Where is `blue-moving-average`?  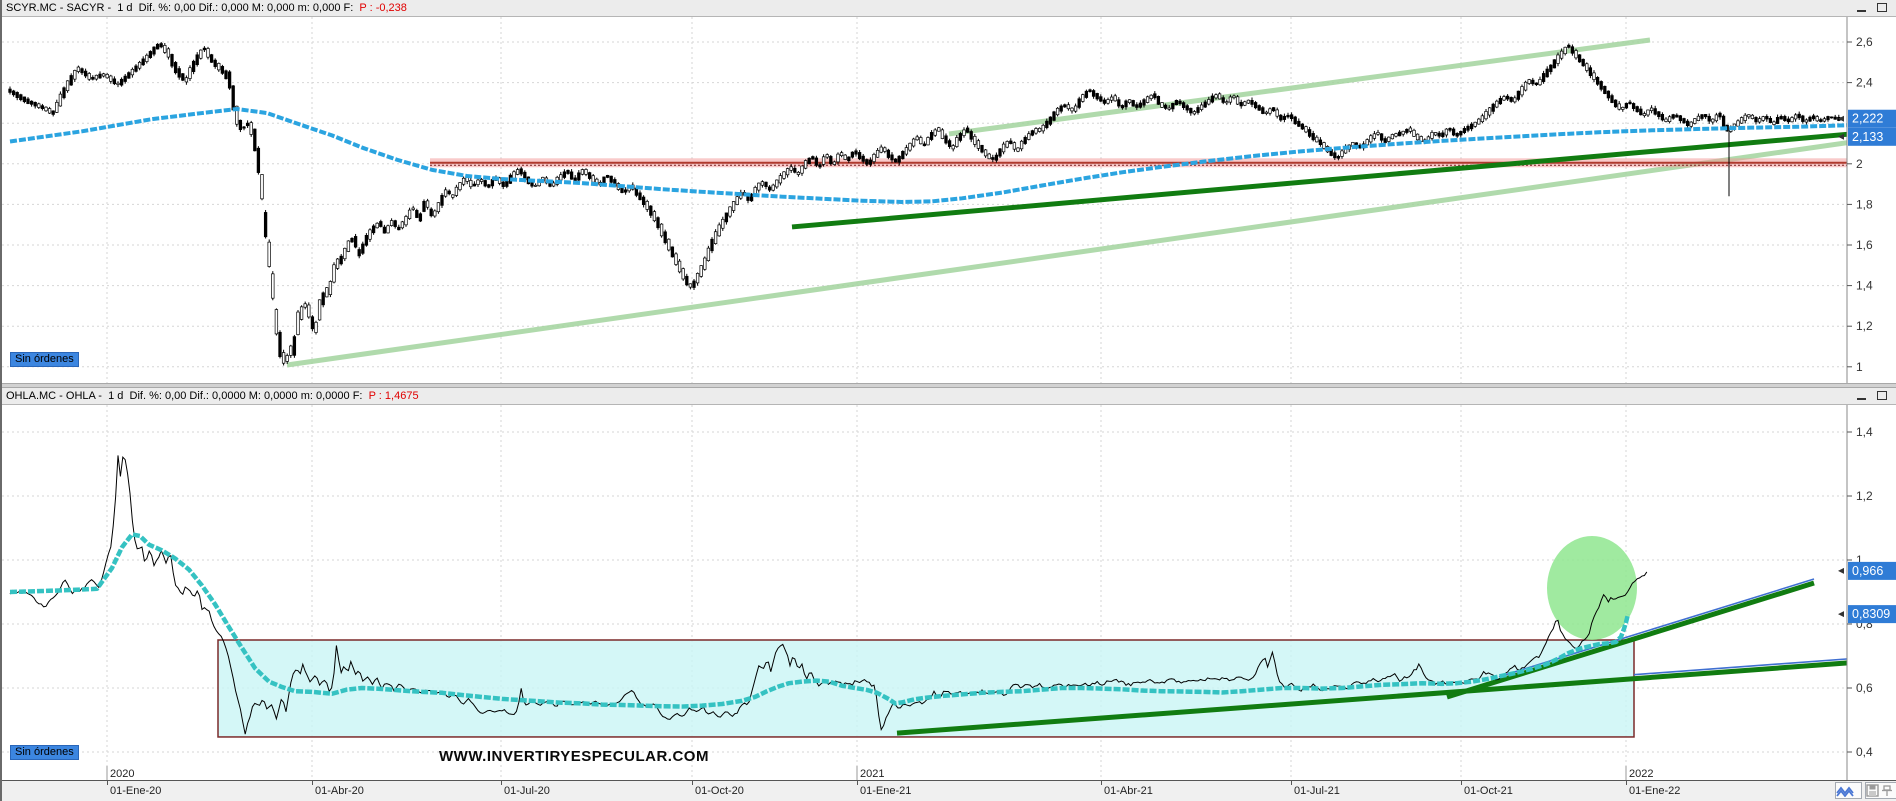
blue-moving-average is located at coordinates (928, 155).